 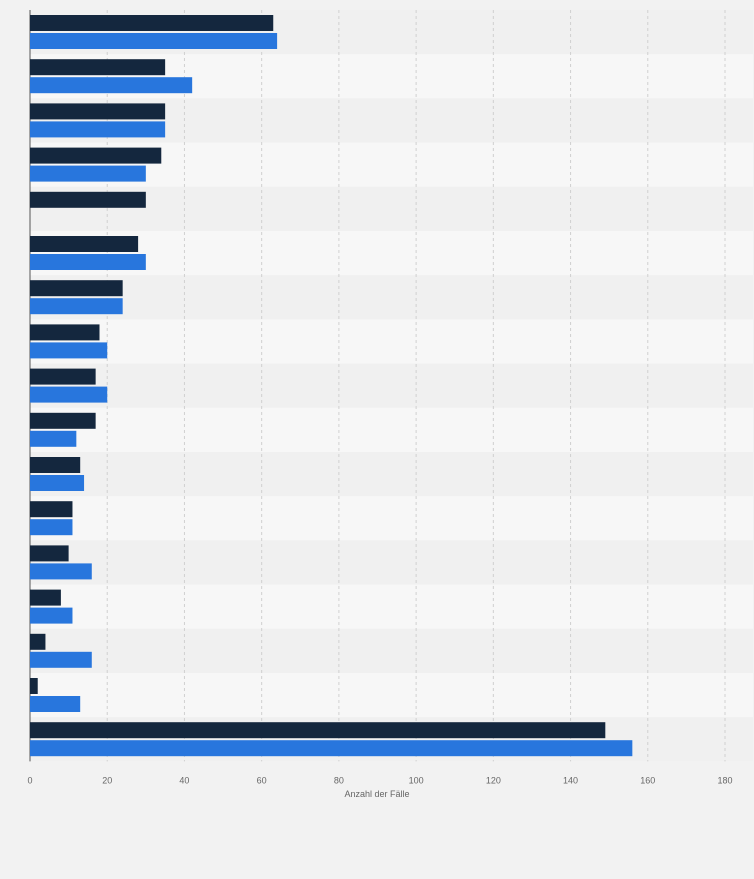 What do you see at coordinates (647, 780) in the screenshot?
I see `x-tick-label: 160` at bounding box center [647, 780].